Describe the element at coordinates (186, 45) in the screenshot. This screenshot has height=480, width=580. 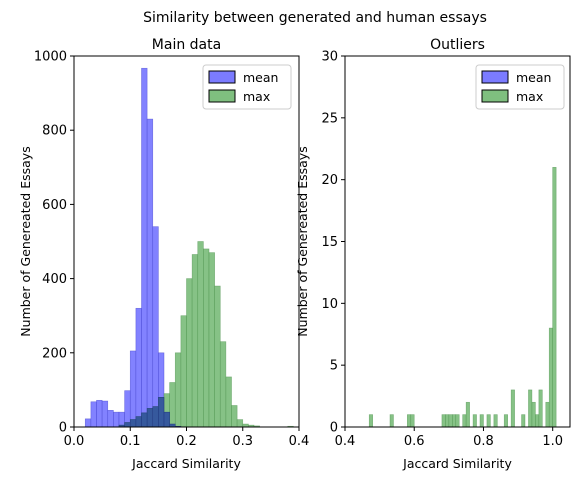
I see `axes-title: Main data` at that location.